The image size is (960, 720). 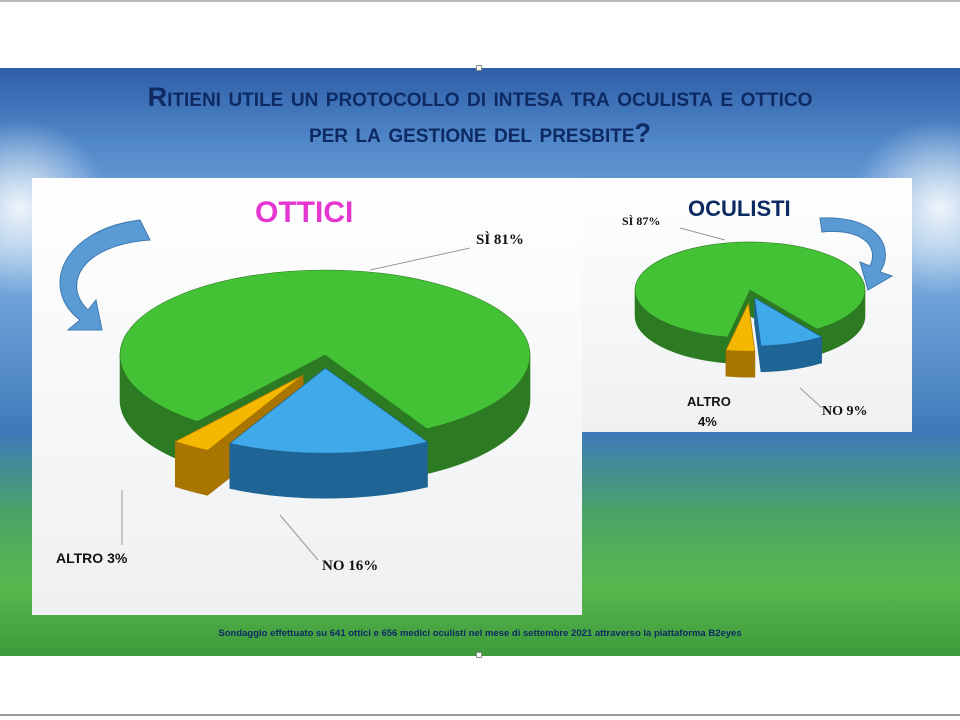 I want to click on oculisti-pie, so click(x=750, y=309).